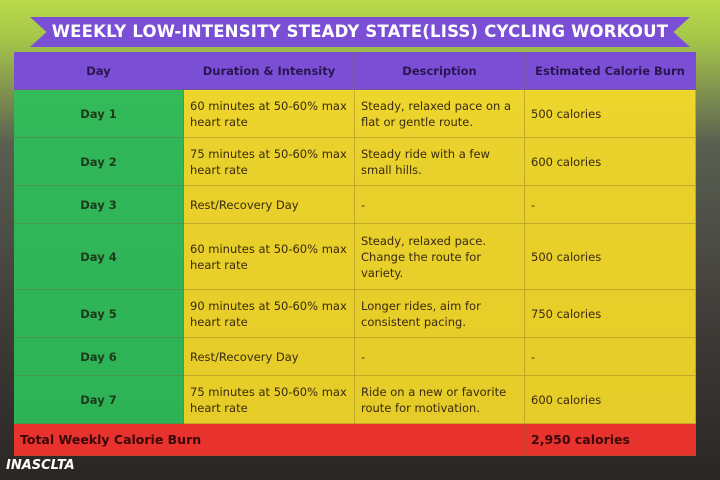 The image size is (720, 480). I want to click on table-cell: Longer rides, aim for consistent pacing., so click(440, 314).